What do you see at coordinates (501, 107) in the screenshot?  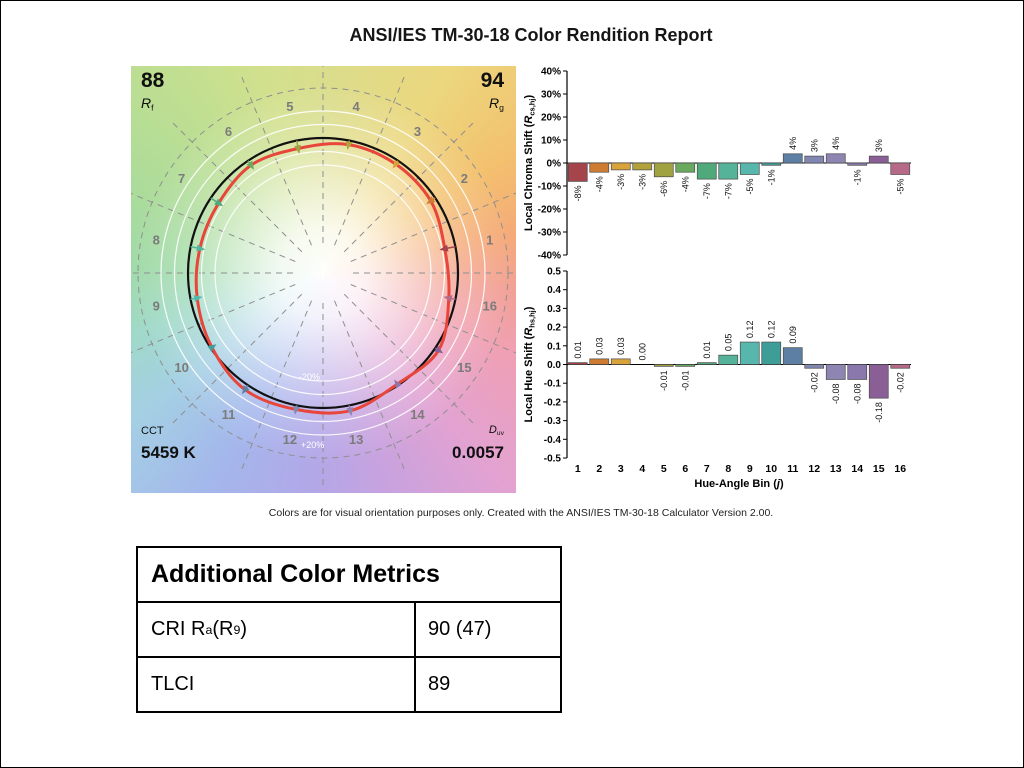 I see `rg-symbol-sub: g` at bounding box center [501, 107].